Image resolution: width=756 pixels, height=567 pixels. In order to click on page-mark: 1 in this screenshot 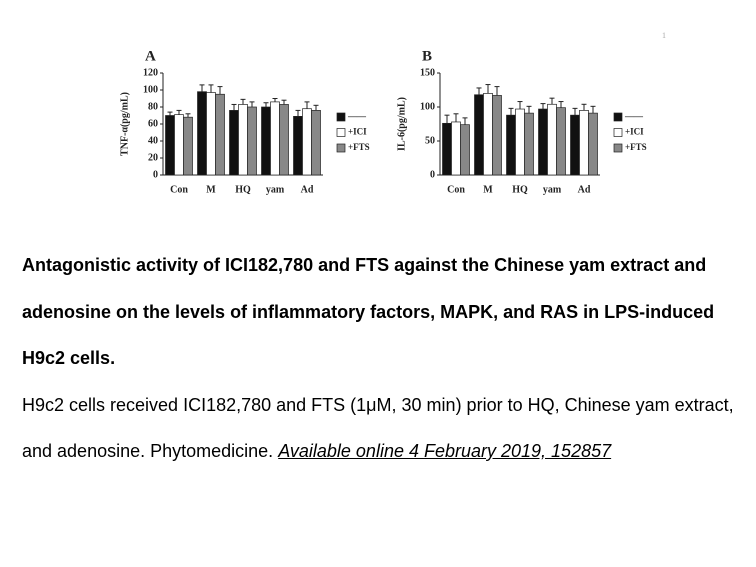, I will do `click(664, 35)`.